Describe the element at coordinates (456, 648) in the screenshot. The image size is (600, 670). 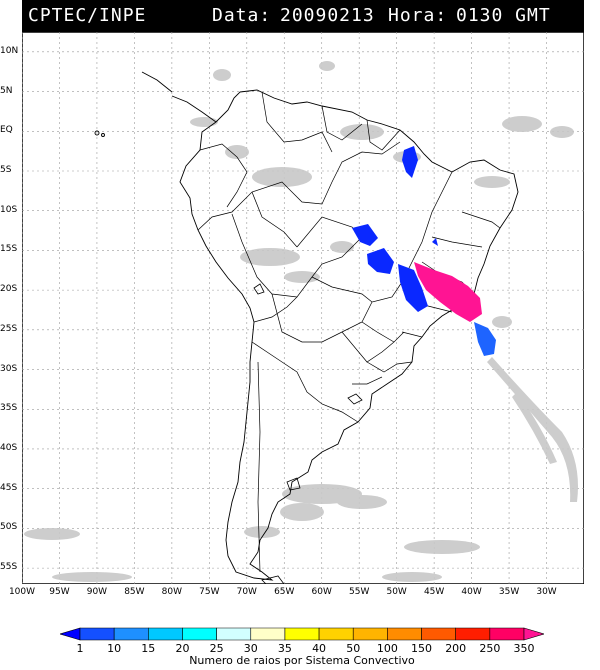
I see `colorbar-tick-label: 200` at that location.